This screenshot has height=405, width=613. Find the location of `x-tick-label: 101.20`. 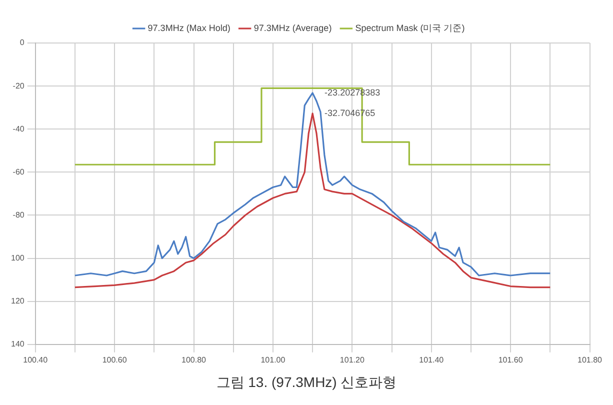

x-tick-label: 101.20 is located at coordinates (352, 359).